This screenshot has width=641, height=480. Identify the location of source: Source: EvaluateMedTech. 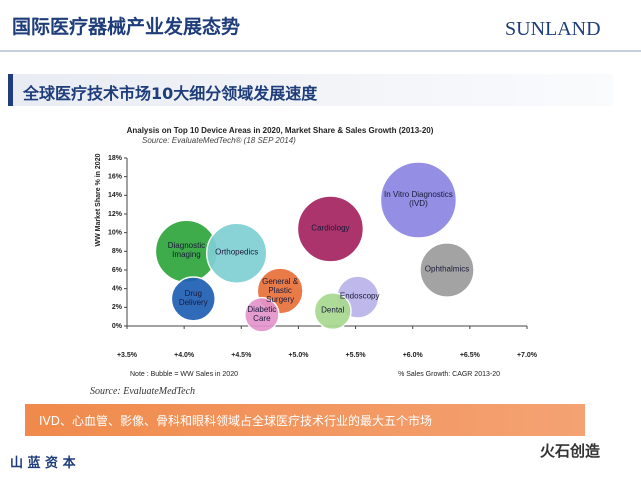
(143, 391).